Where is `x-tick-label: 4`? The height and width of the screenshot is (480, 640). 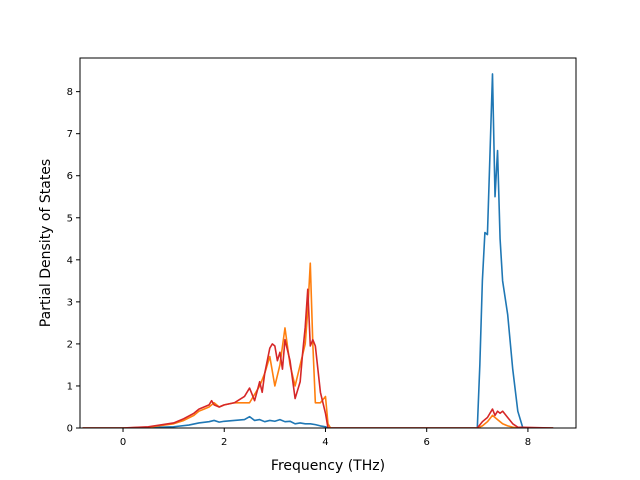
x-tick-label: 4 is located at coordinates (325, 442).